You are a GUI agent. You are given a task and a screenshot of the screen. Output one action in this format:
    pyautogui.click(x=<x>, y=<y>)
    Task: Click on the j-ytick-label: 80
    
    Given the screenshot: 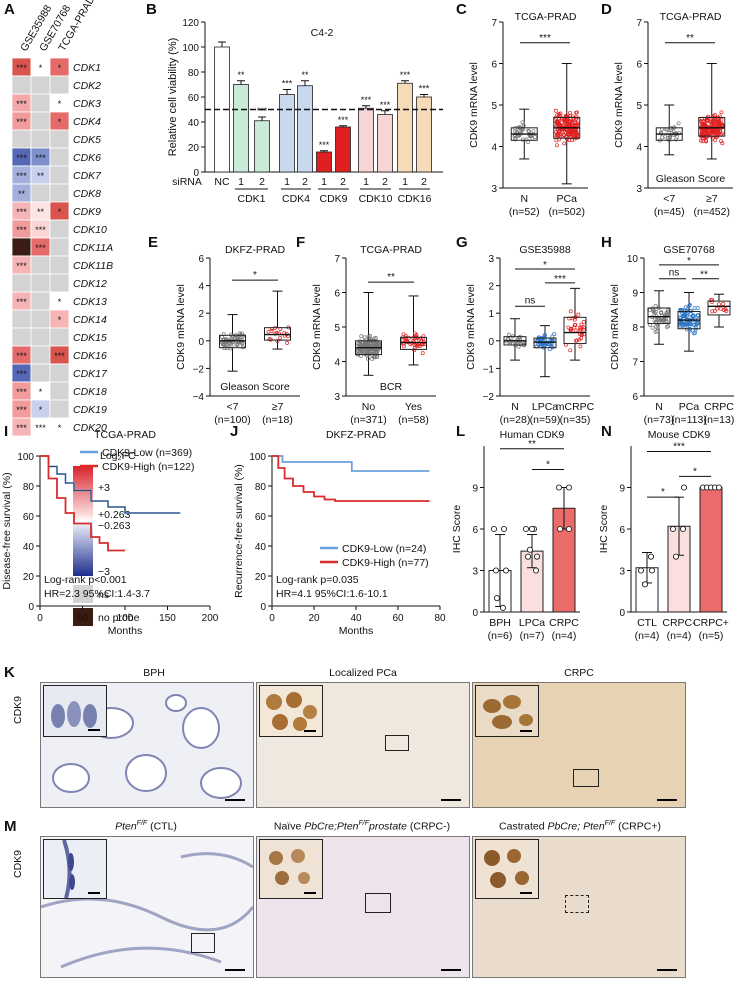 What is the action you would take?
    pyautogui.click(x=261, y=487)
    